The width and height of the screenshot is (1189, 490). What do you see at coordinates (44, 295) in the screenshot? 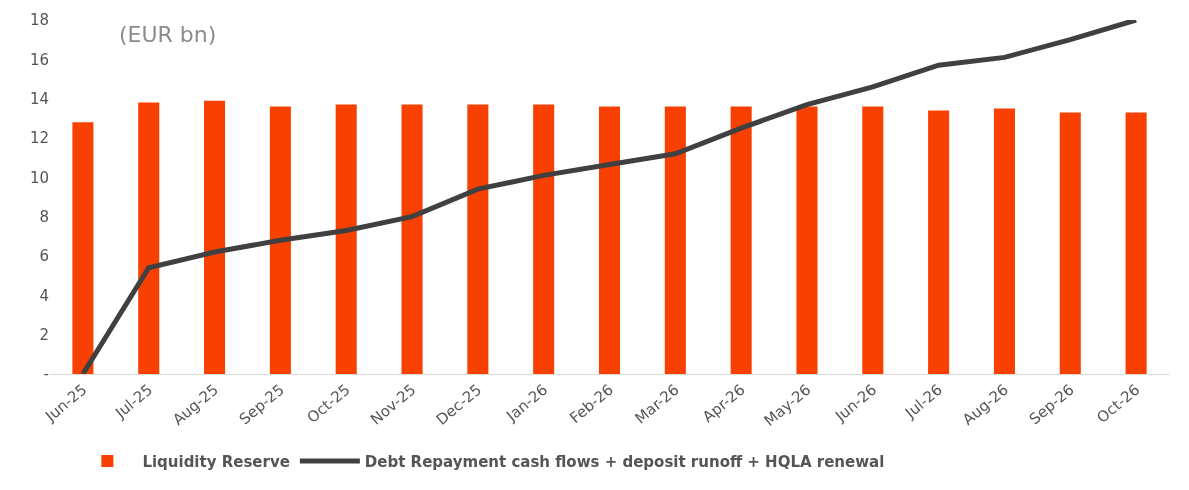
I see `y-tick-label: 4` at bounding box center [44, 295].